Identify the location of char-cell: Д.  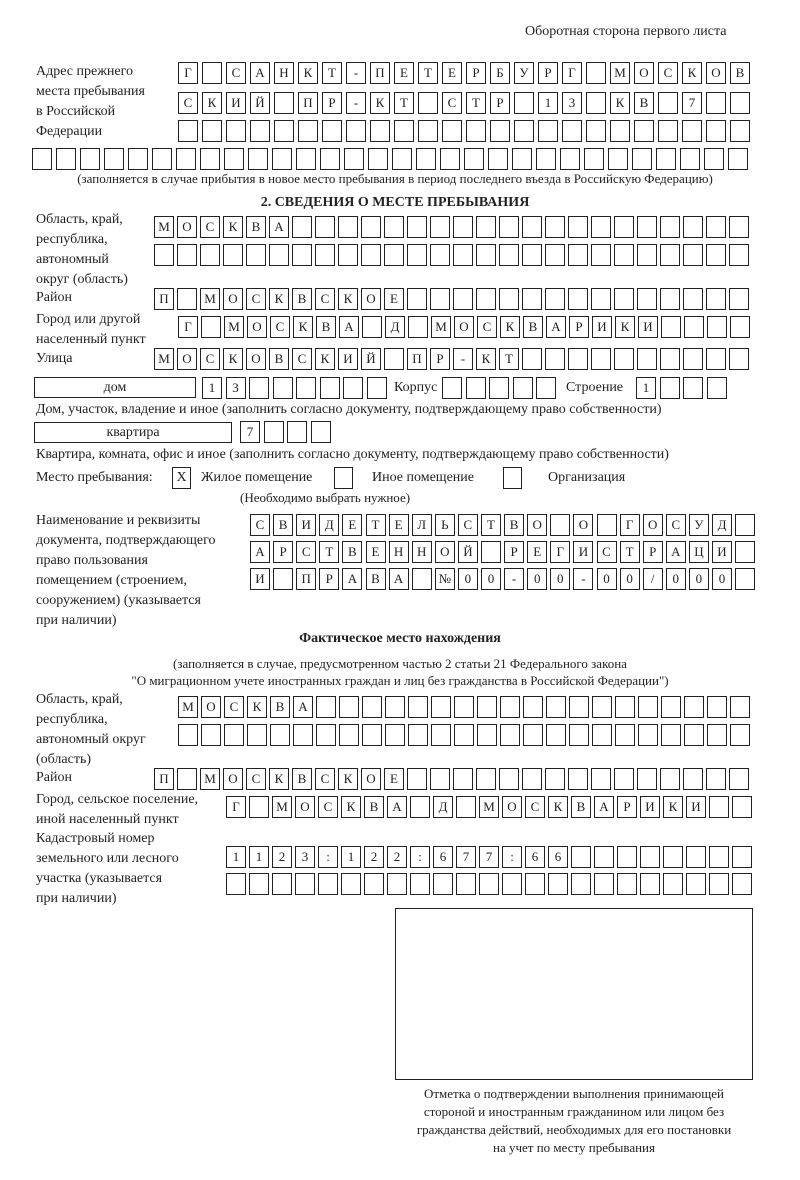
(395, 327).